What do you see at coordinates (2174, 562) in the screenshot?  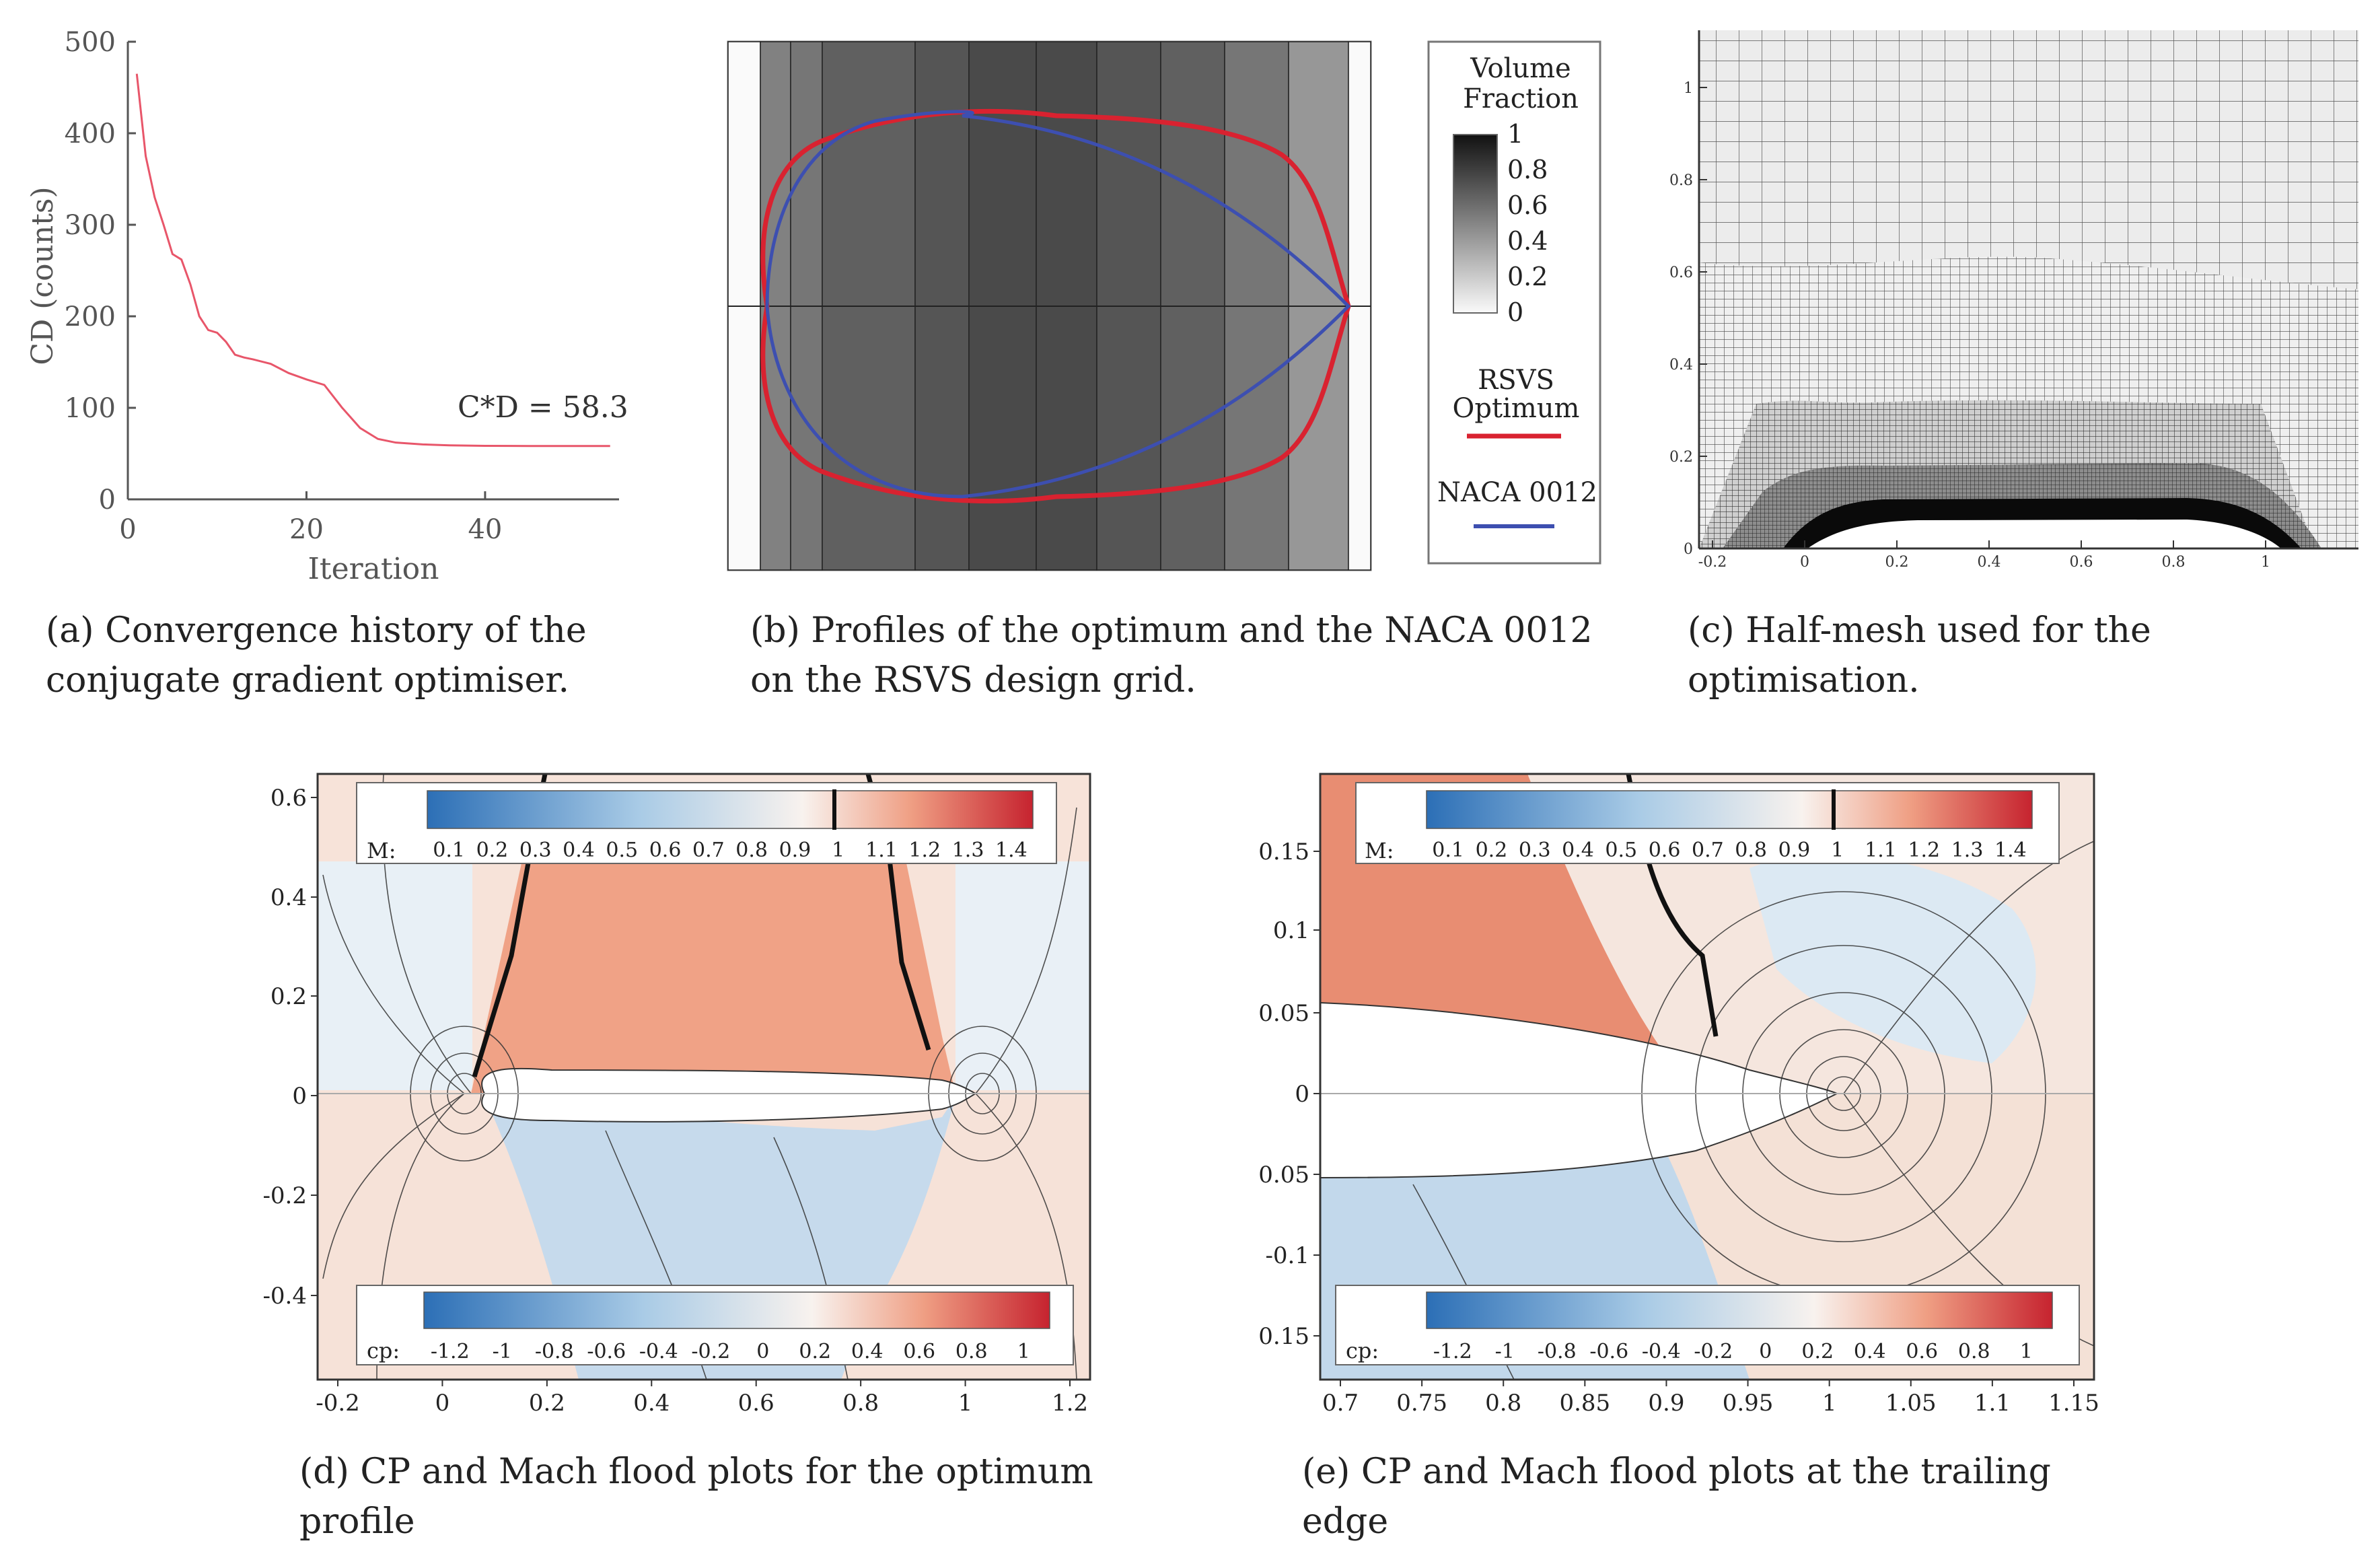 I see `c-x-tick-label: 0.8` at bounding box center [2174, 562].